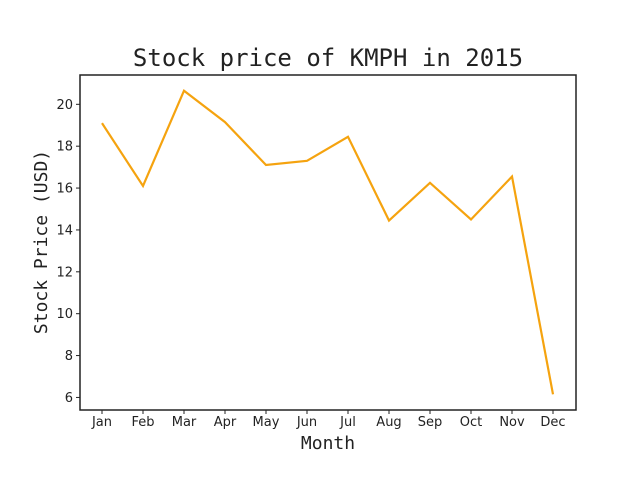 The width and height of the screenshot is (640, 480). Describe the element at coordinates (64, 105) in the screenshot. I see `y-tick-label: 20` at that location.